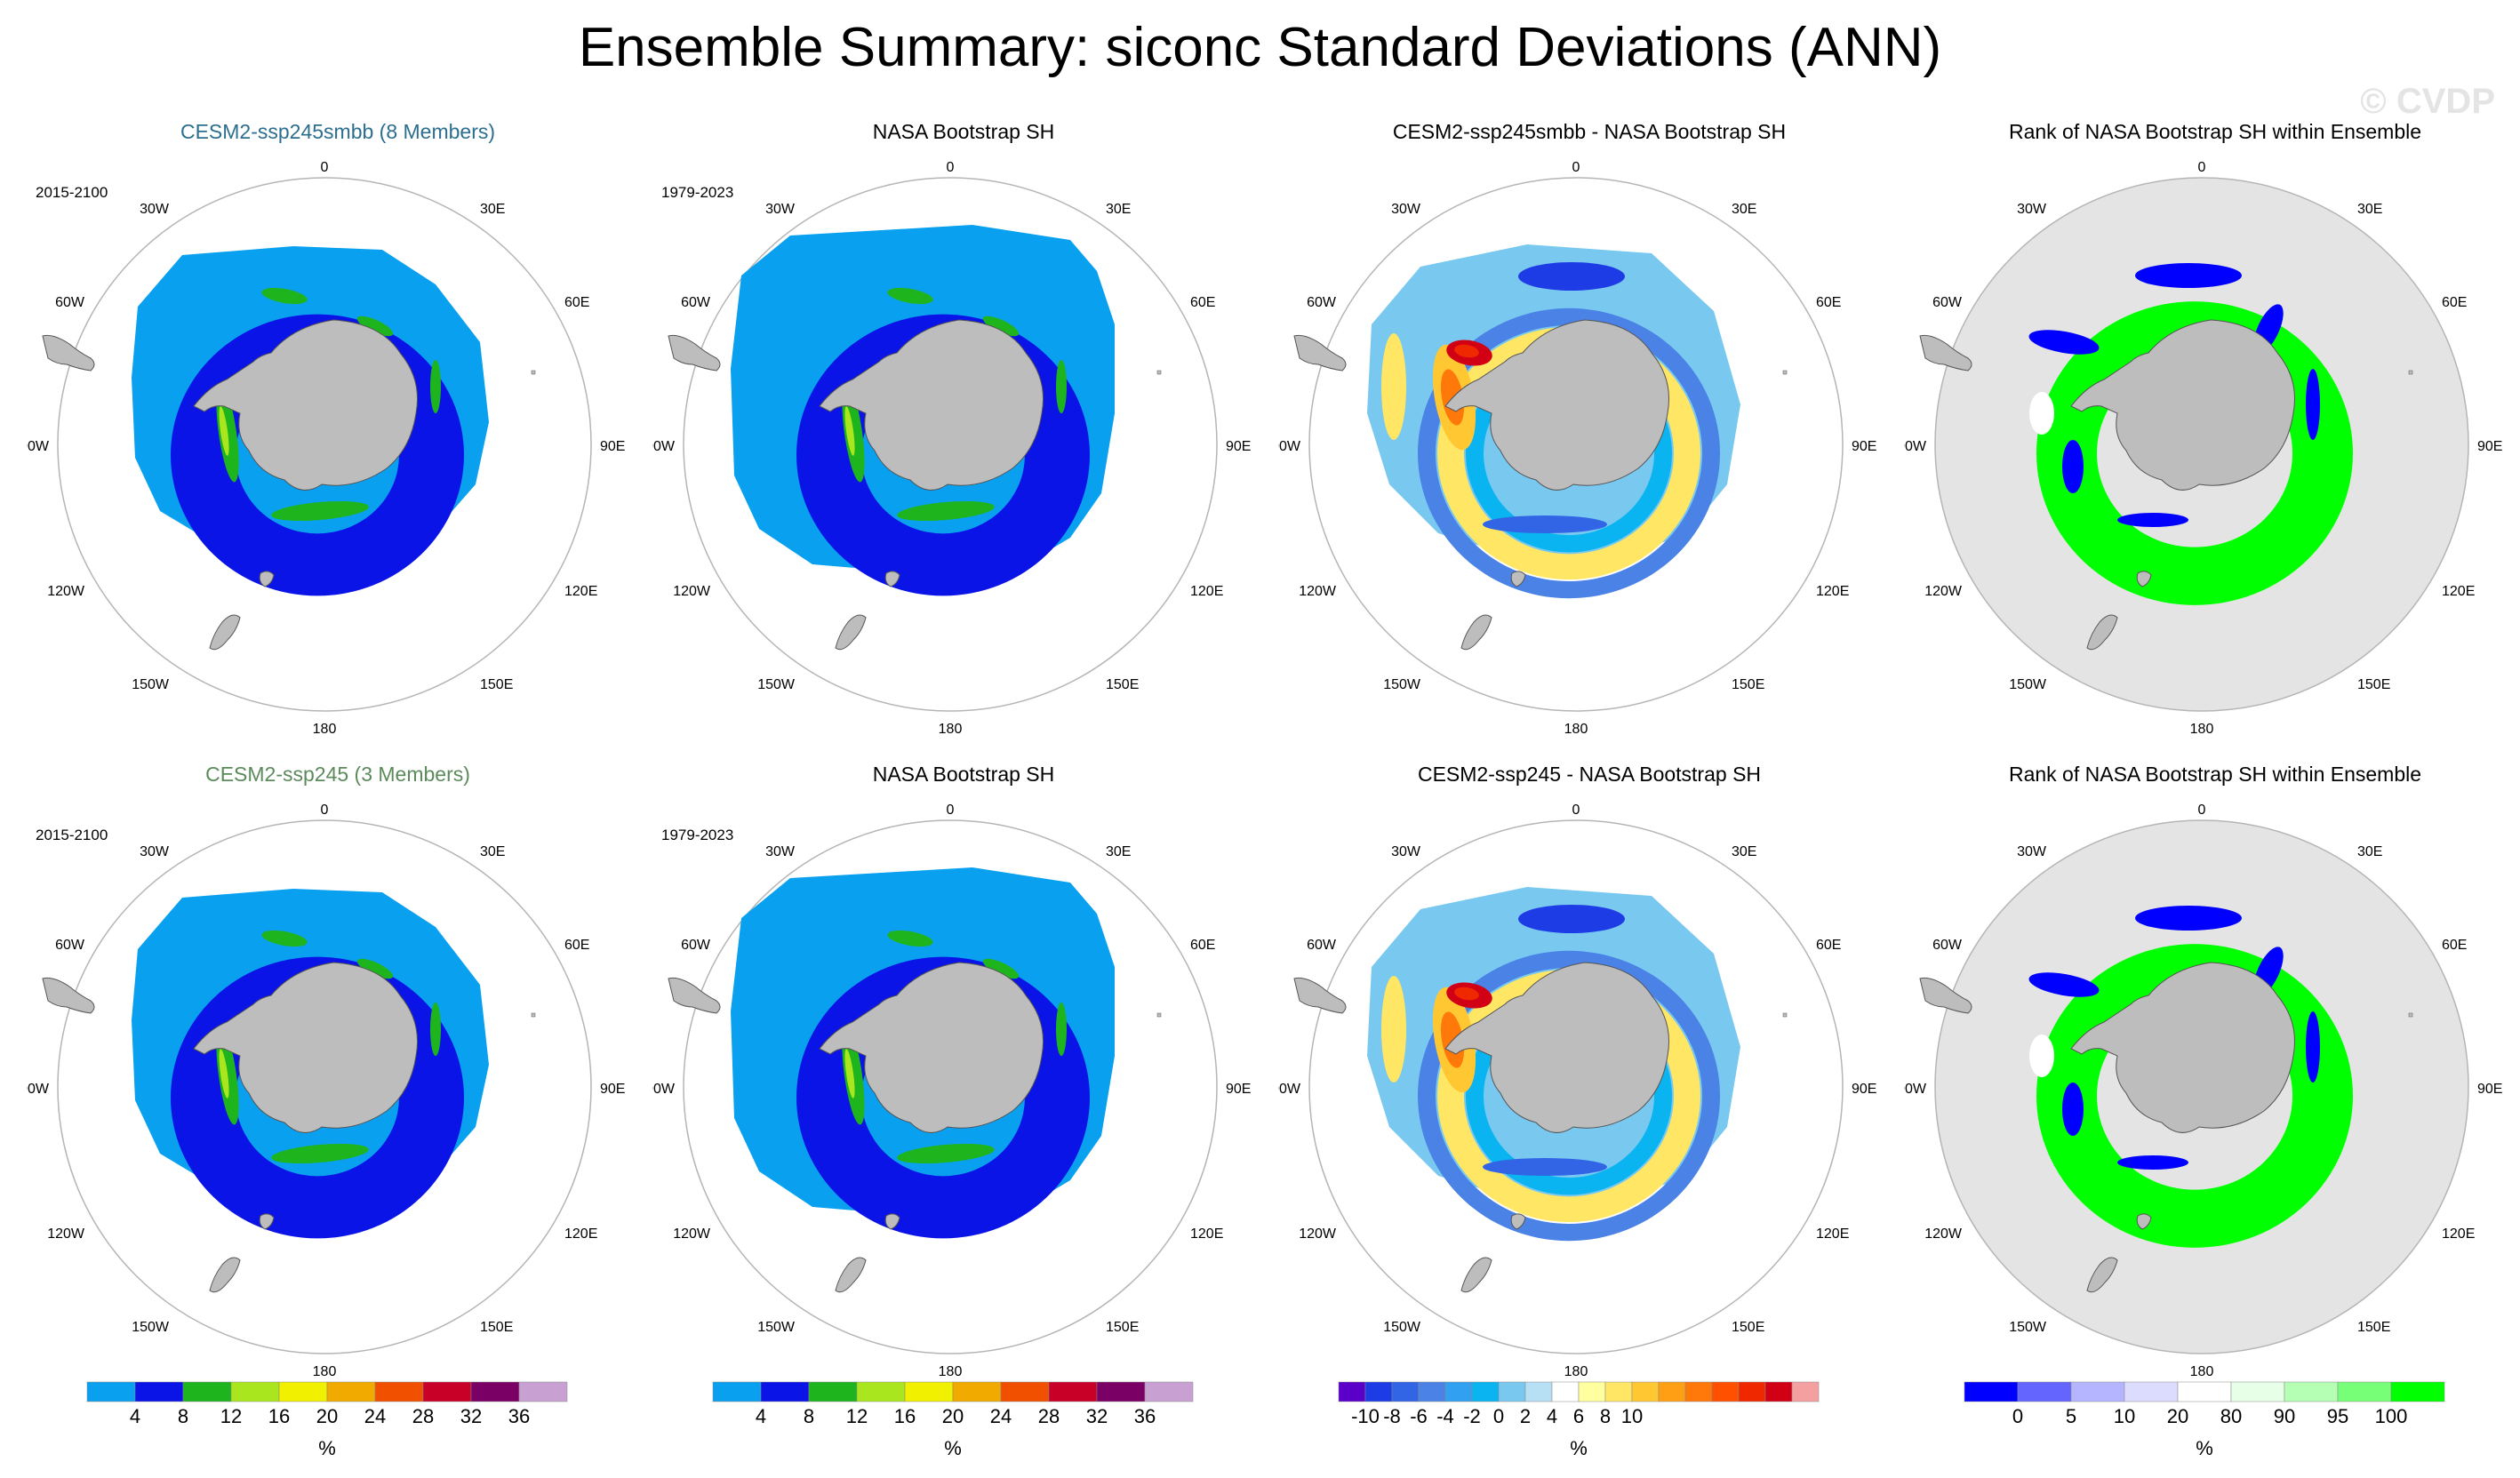 This screenshot has width=2520, height=1478. Describe the element at coordinates (1589, 774) in the screenshot. I see `panel-title: CESM2-ssp245 - NASA Bootstrap SH` at that location.